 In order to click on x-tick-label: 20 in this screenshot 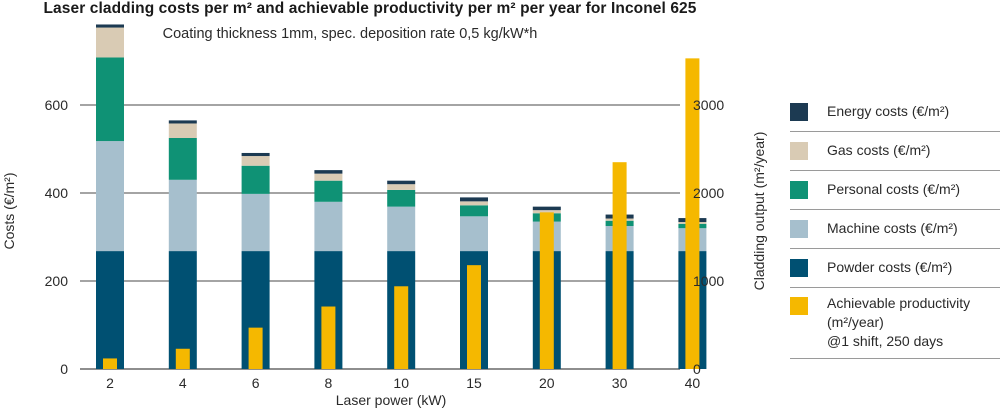, I will do `click(547, 383)`.